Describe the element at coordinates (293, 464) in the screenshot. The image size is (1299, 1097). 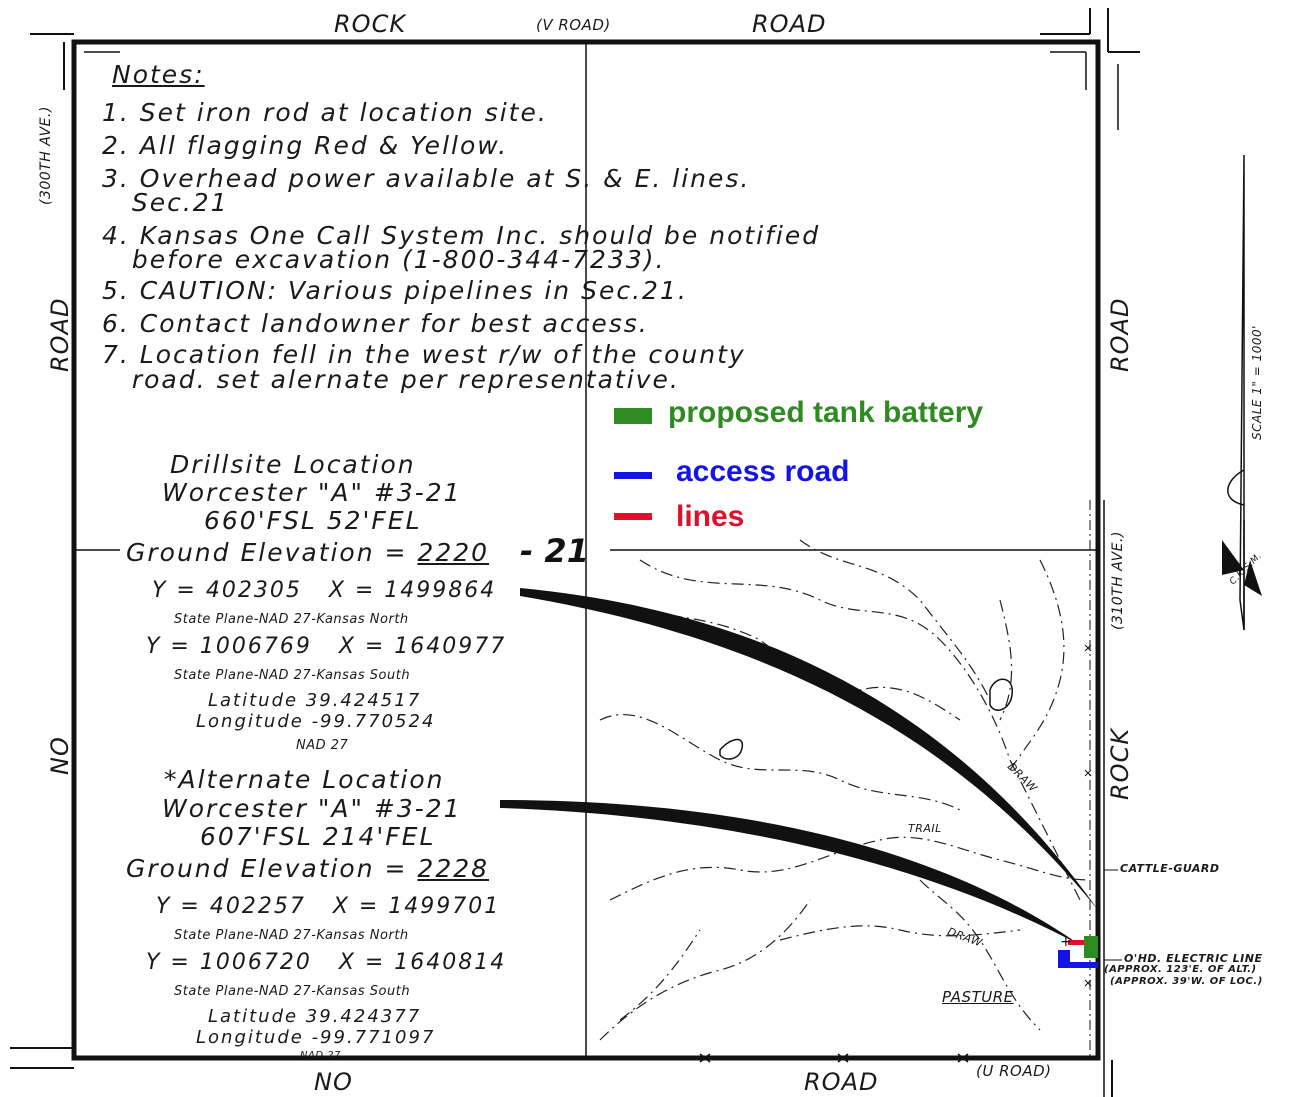
I see `drillsite-title: Drillsite Location` at that location.